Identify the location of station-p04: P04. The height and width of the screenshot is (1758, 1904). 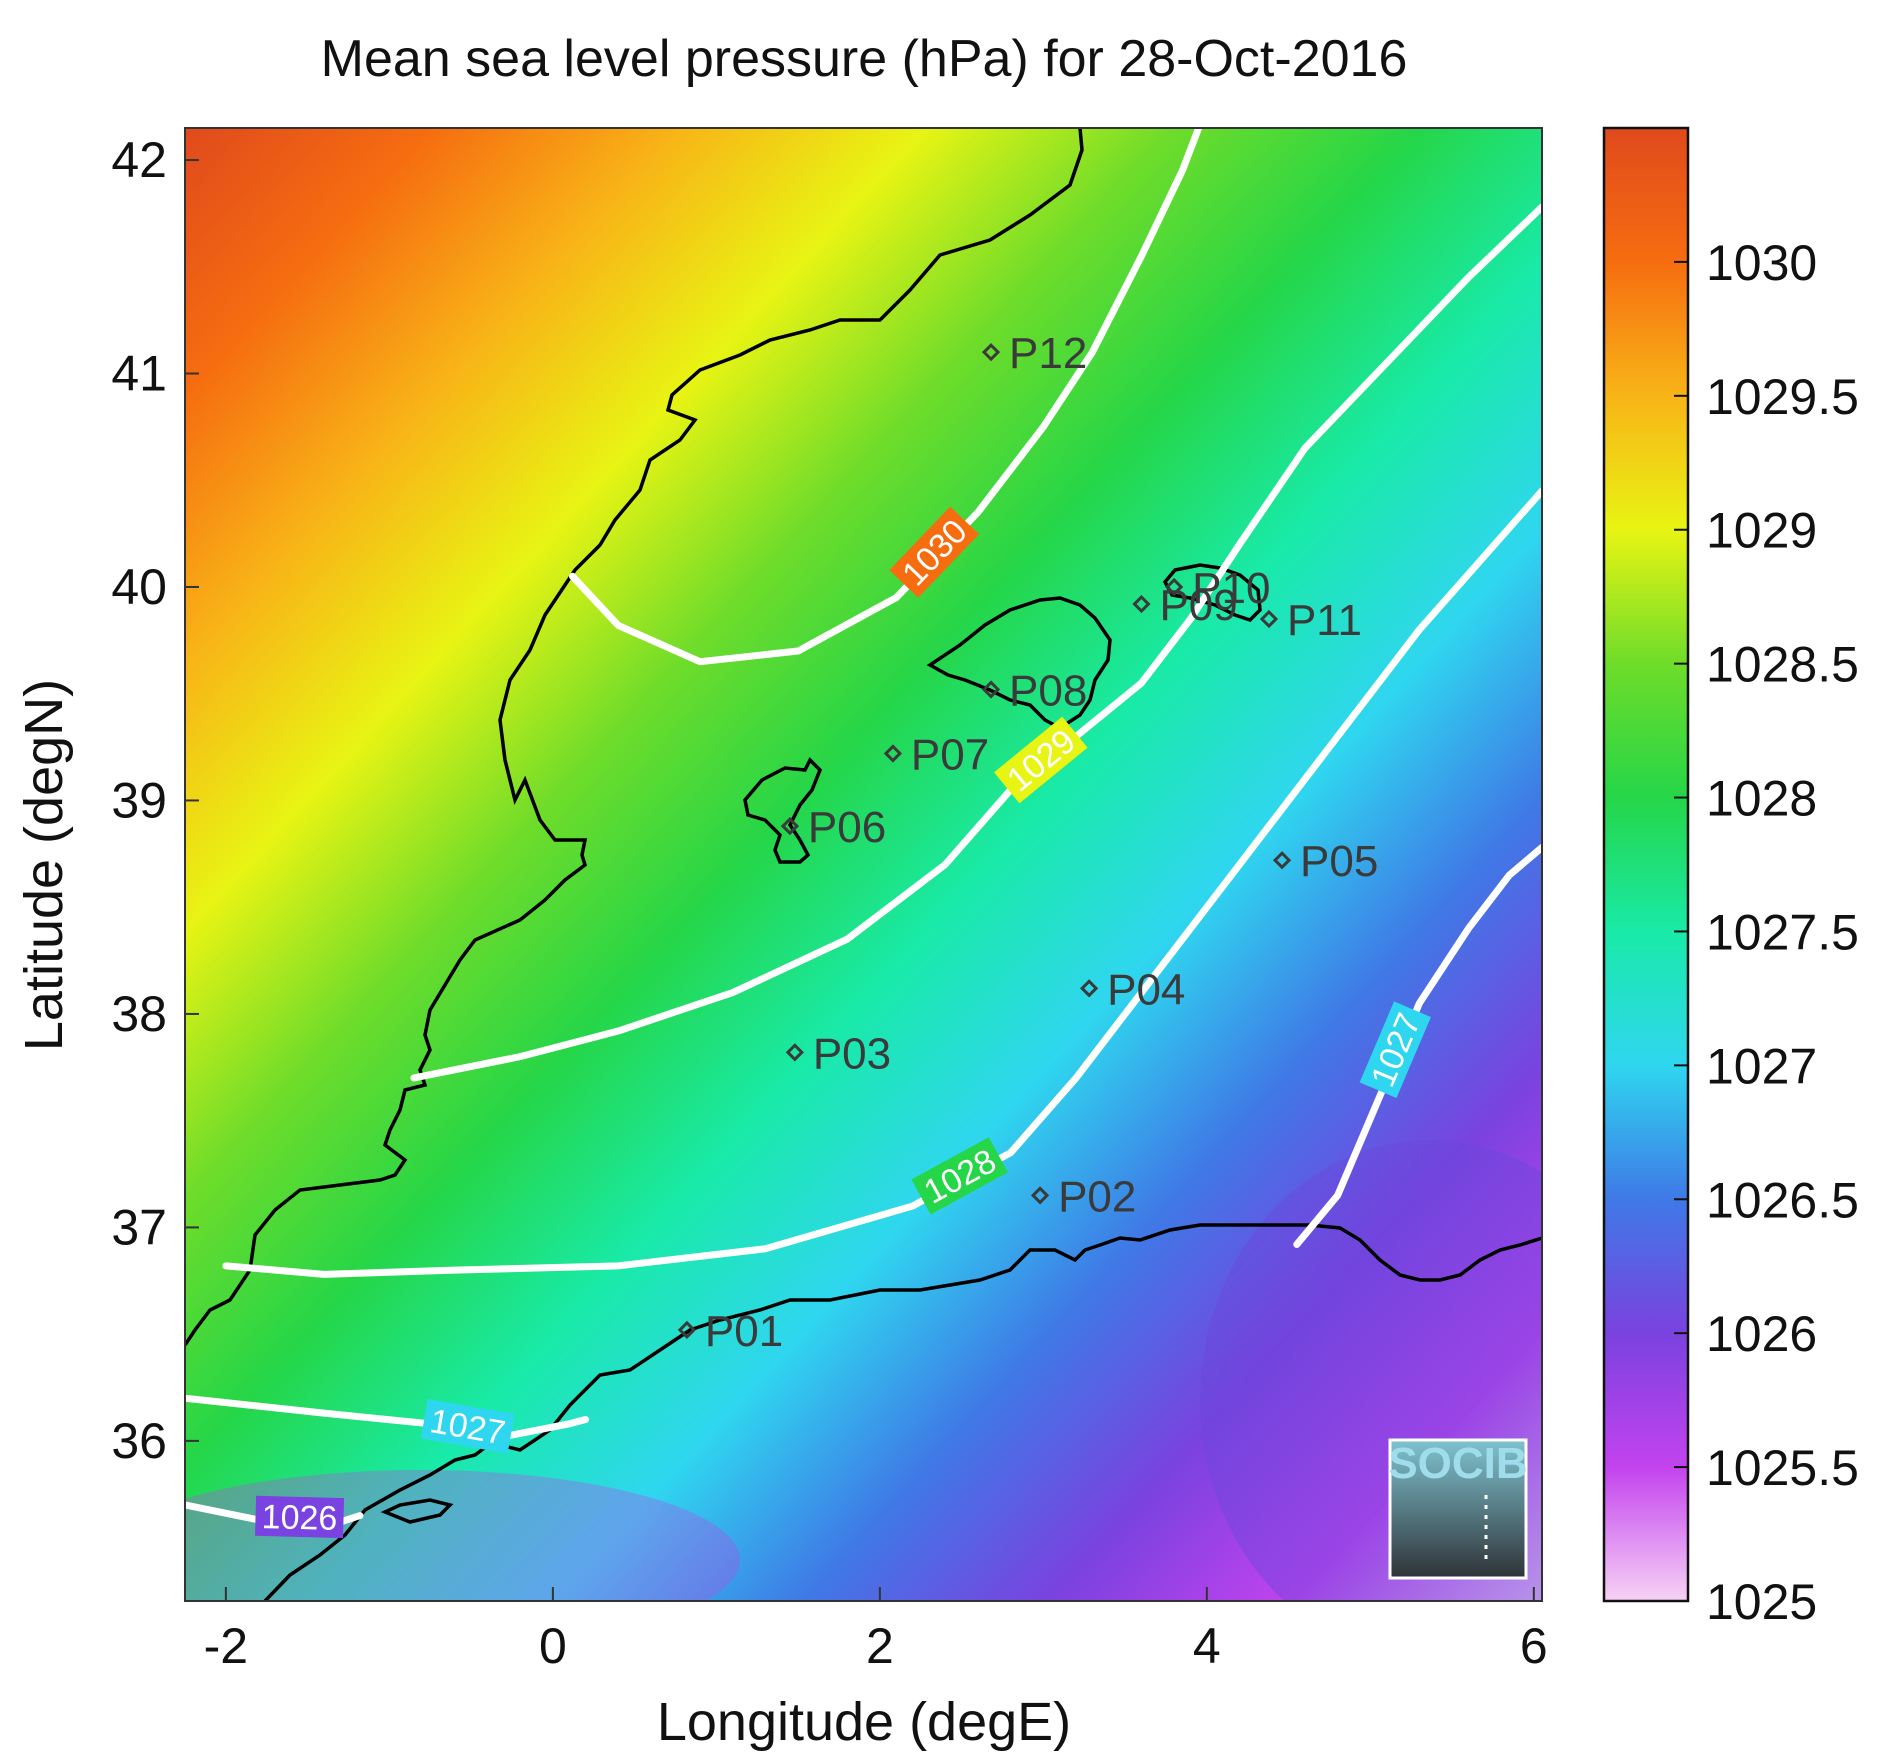
(1132, 989).